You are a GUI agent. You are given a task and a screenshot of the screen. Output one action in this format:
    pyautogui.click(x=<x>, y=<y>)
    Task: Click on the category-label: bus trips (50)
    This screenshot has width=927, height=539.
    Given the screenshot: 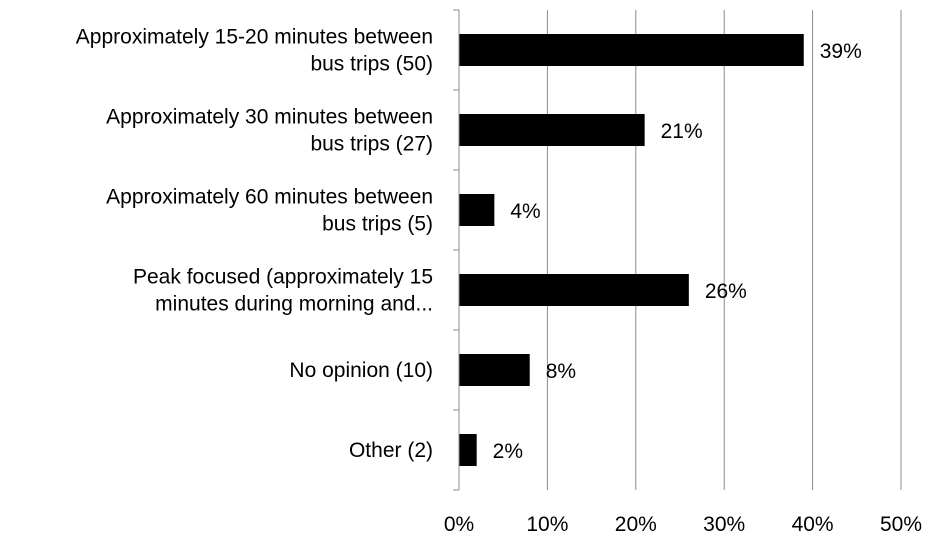 What is the action you would take?
    pyautogui.click(x=371, y=64)
    